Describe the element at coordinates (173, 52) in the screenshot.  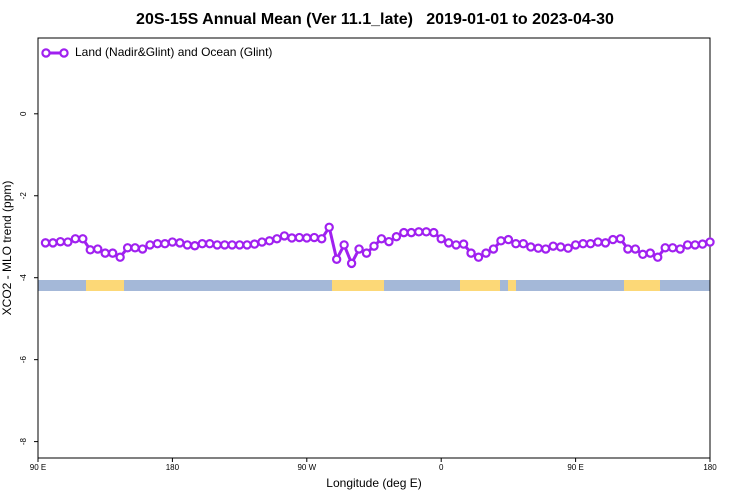
I see `legend-label: Land (Nadir&Glint) and Ocean (Glint)` at that location.